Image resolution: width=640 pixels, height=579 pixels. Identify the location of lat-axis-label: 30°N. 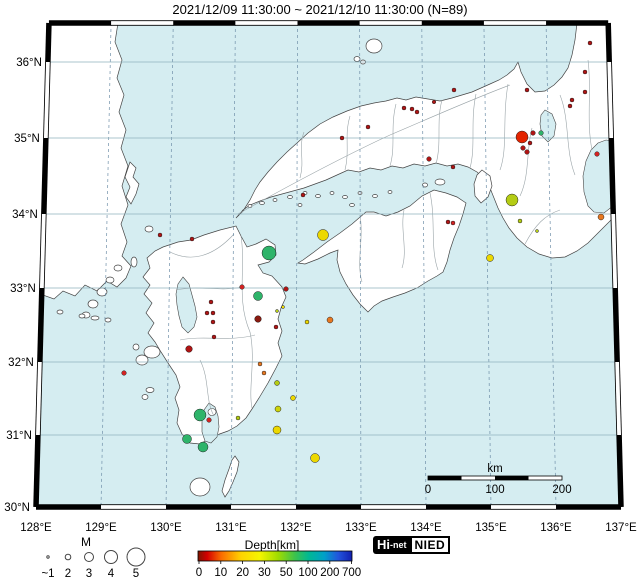
(17, 508).